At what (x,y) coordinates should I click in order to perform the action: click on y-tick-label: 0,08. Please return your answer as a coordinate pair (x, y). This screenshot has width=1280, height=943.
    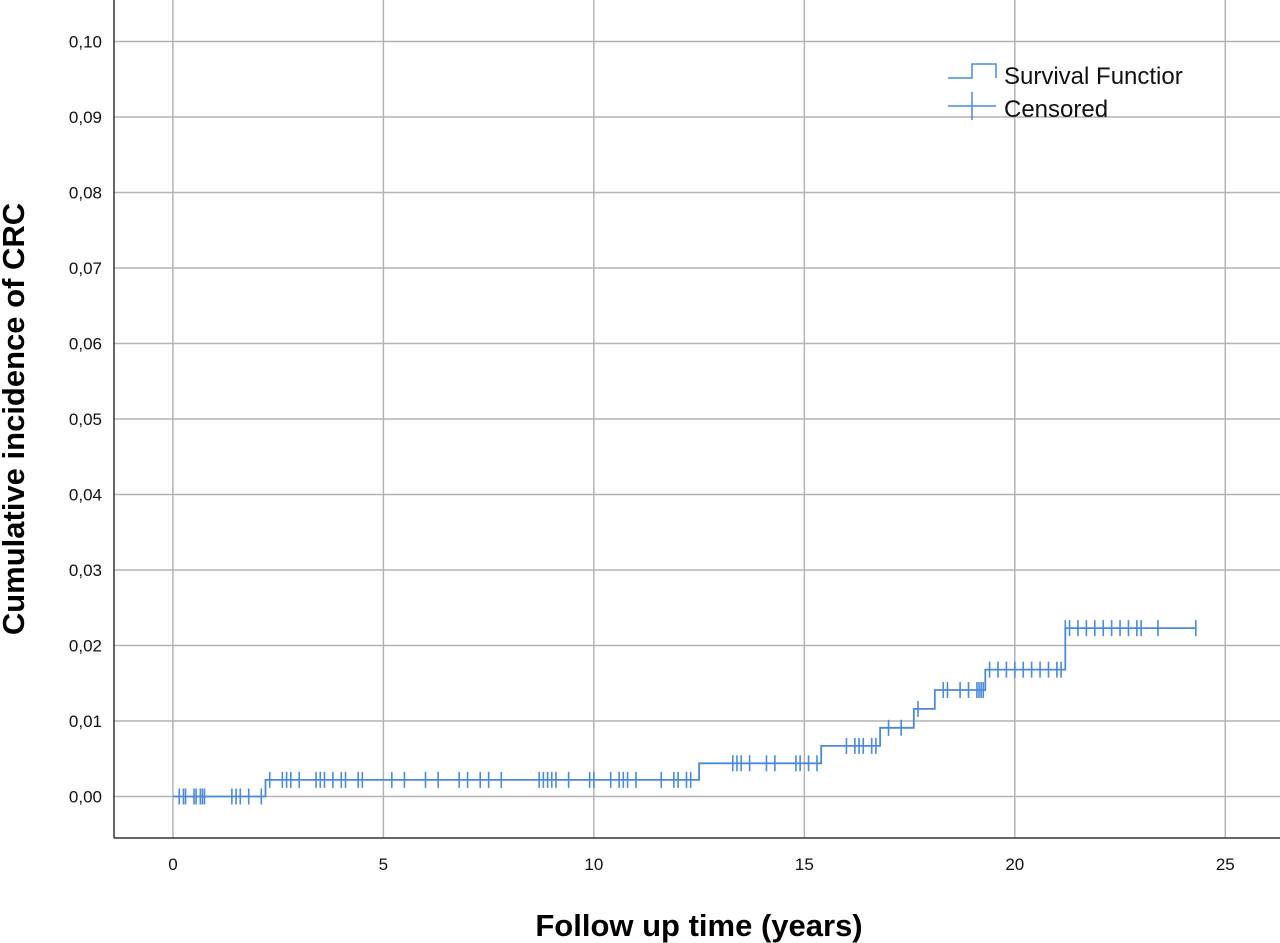
    Looking at the image, I should click on (85, 193).